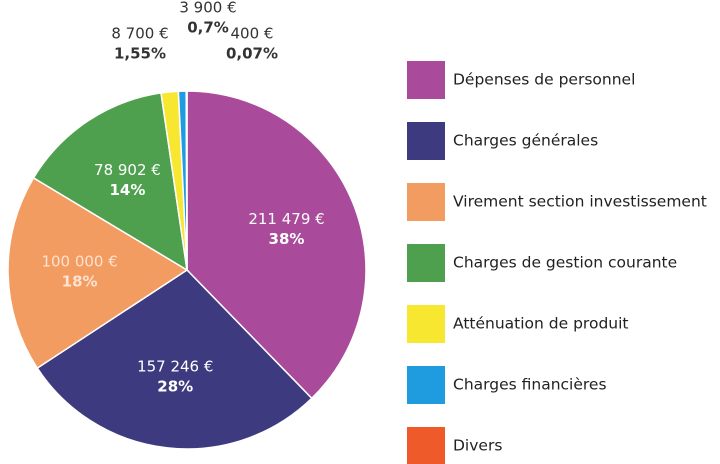  Describe the element at coordinates (175, 366) in the screenshot. I see `value-label: 157 246 €` at that location.